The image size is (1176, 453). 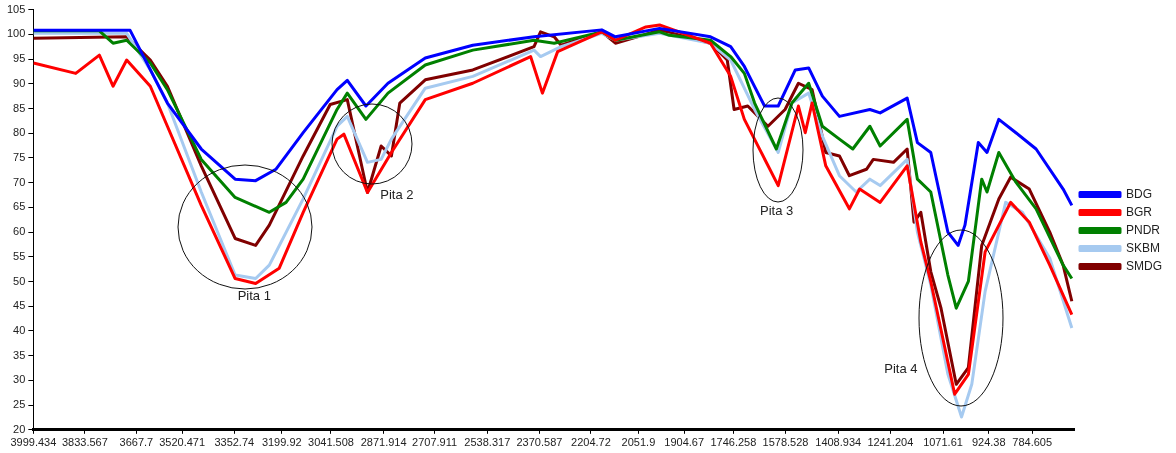 I want to click on legend-label: SMDG, so click(x=1144, y=265).